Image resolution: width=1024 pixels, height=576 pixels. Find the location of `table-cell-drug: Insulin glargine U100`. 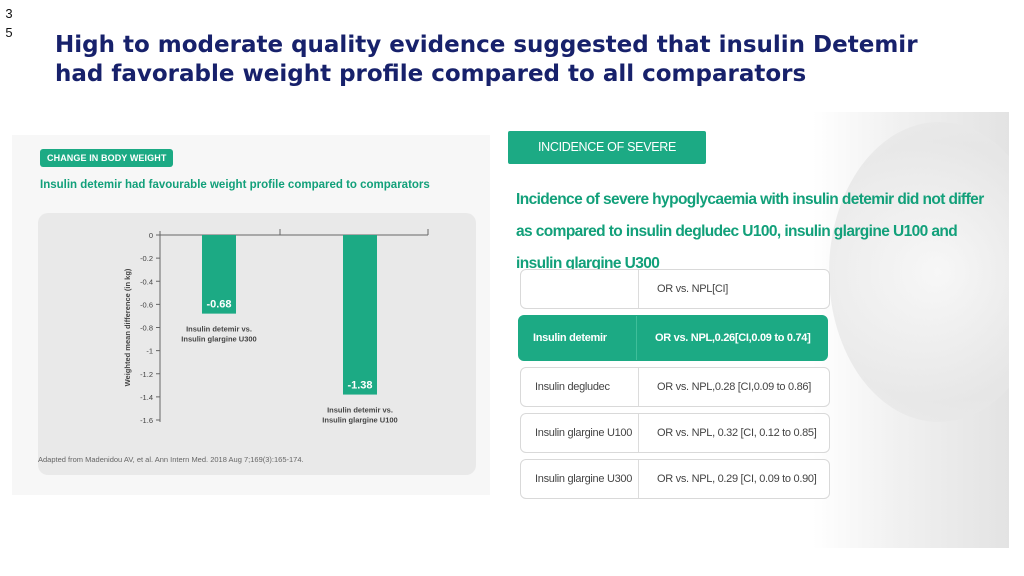

table-cell-drug: Insulin glargine U100 is located at coordinates (580, 433).